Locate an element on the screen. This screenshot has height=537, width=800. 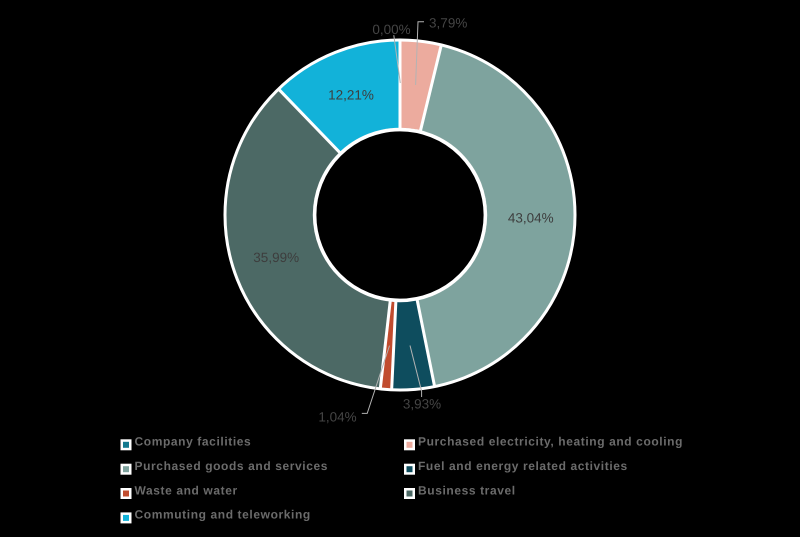
svg-text:Fuel and energy related activi: Fuel and energy related activities is located at coordinates (523, 466).